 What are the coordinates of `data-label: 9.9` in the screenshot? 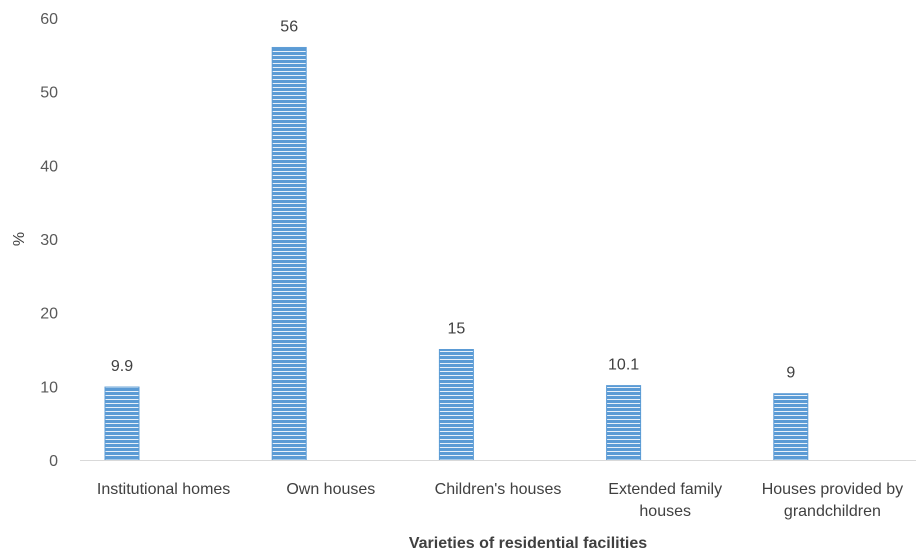 It's located at (122, 366).